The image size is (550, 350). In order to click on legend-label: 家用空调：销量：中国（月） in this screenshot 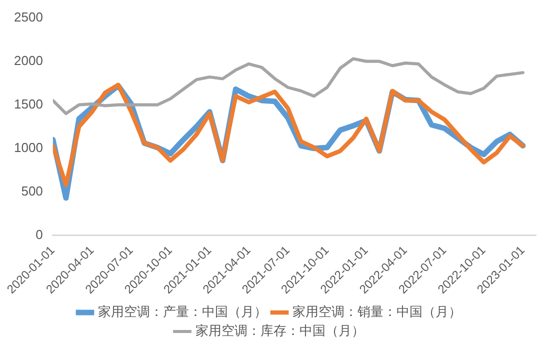, I will do `click(377, 312)`.